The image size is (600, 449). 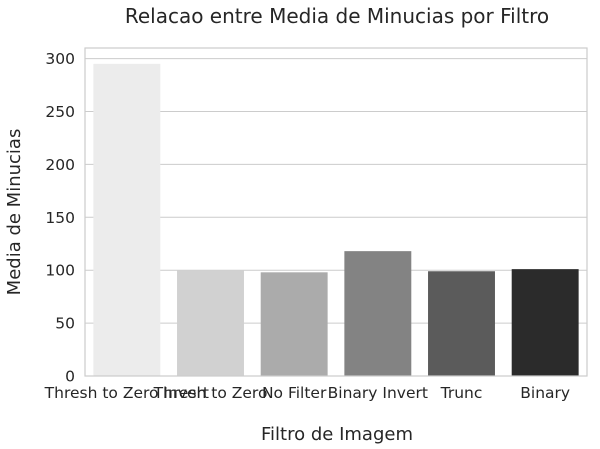 What do you see at coordinates (294, 393) in the screenshot?
I see `x-tick-label: No Filter` at bounding box center [294, 393].